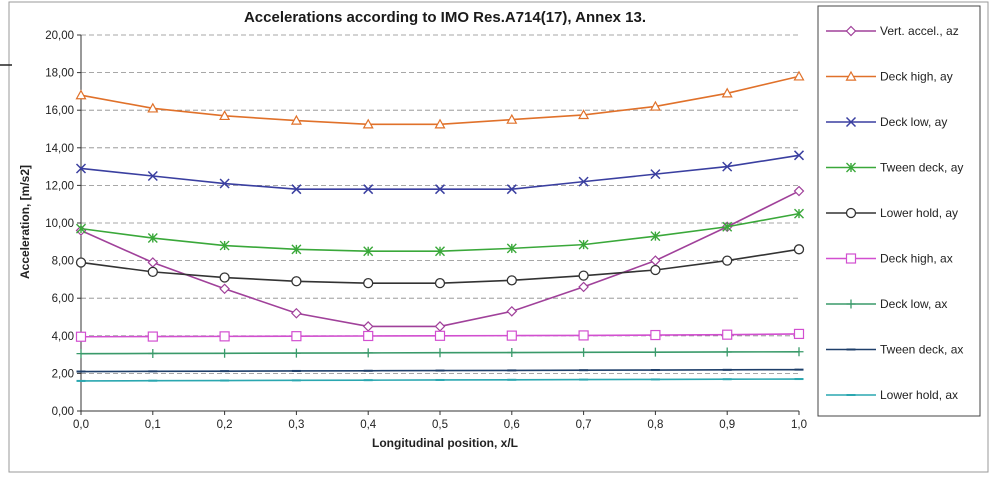 The width and height of the screenshot is (993, 484). I want to click on legend-label-8: Lower hold, ax, so click(919, 395).